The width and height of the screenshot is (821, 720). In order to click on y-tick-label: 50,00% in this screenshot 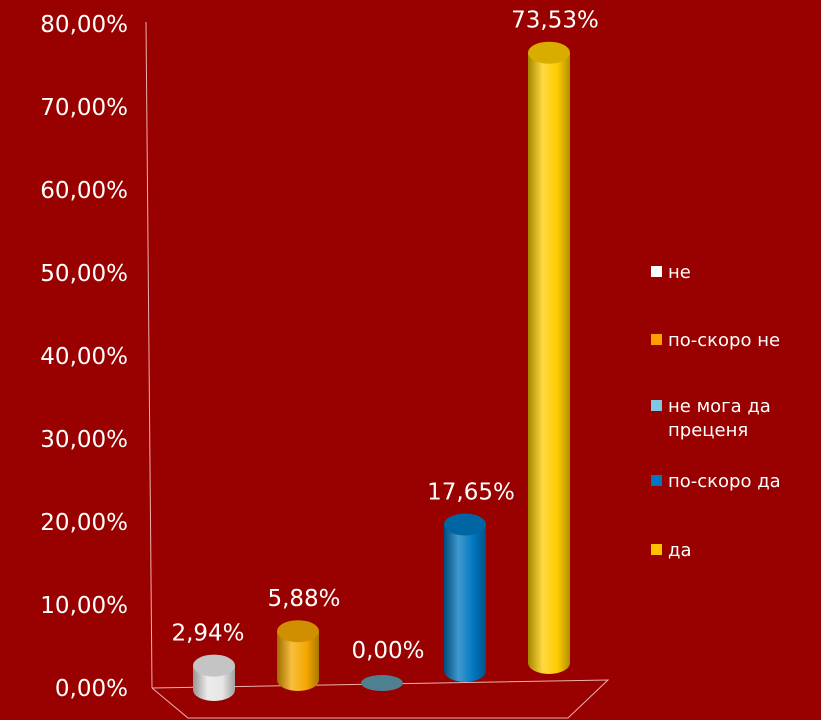, I will do `click(84, 274)`.